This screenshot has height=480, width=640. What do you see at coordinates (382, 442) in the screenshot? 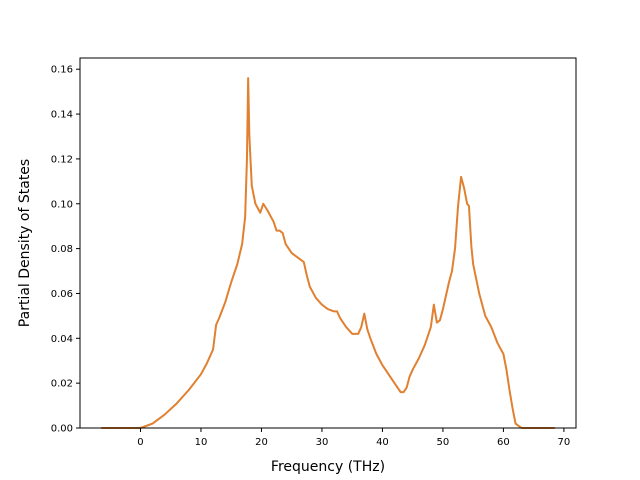
I see `x-tick-label: 40` at bounding box center [382, 442].